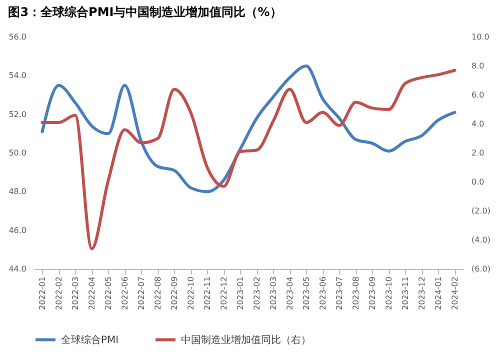 Image resolution: width=500 pixels, height=360 pixels. What do you see at coordinates (481, 269) in the screenshot?
I see `y2-tick-label: (6.0)` at bounding box center [481, 269].